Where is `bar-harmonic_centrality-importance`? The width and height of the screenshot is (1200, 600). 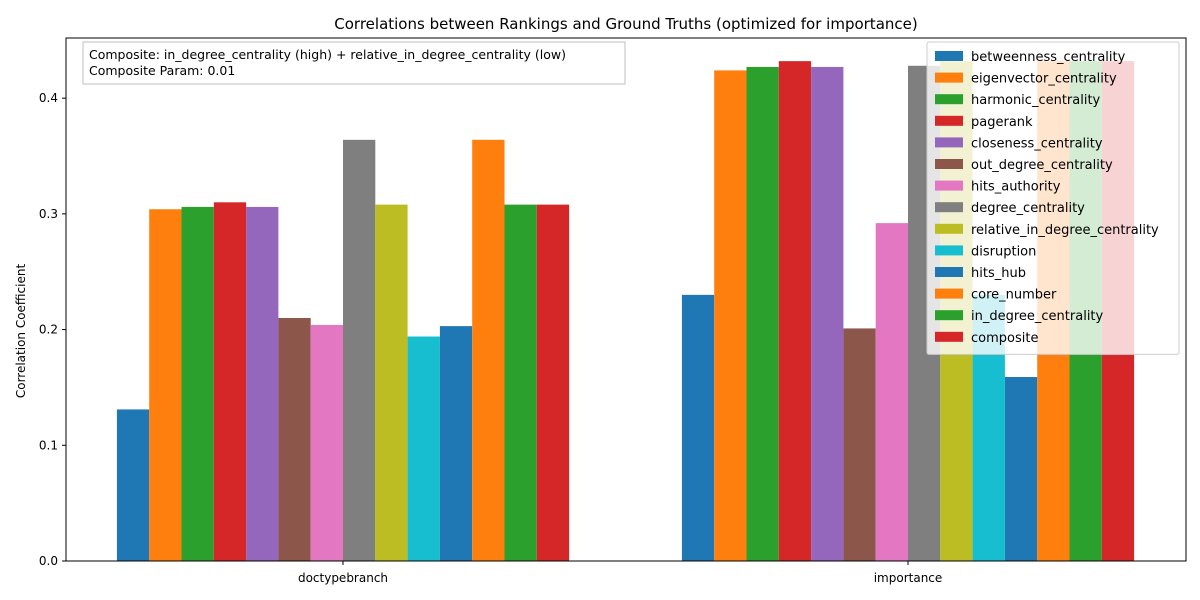
bar-harmonic_centrality-importance is located at coordinates (762, 314).